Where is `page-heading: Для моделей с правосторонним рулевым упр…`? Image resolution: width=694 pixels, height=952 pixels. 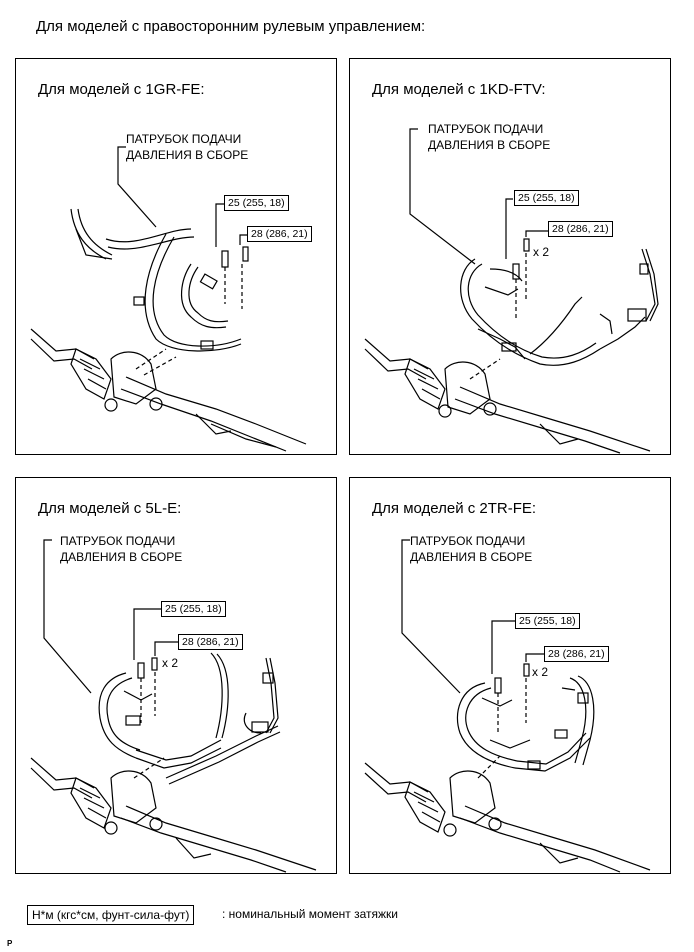
page-heading: Для моделей с правосторонним рулевым упр… is located at coordinates (231, 26).